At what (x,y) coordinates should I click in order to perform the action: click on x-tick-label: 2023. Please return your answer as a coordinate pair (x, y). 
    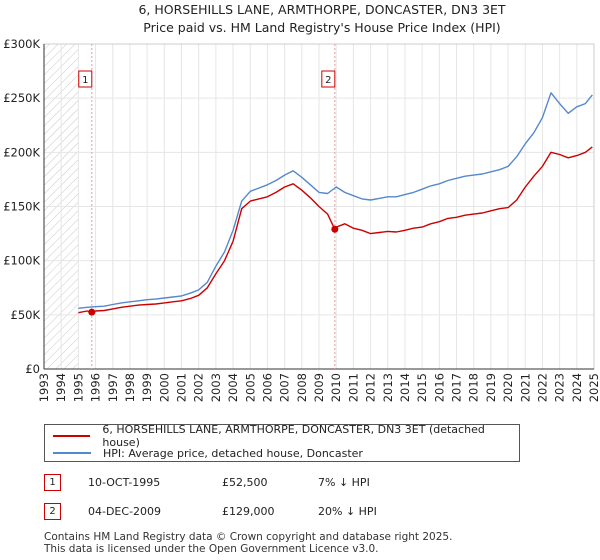
    Looking at the image, I should click on (560, 387).